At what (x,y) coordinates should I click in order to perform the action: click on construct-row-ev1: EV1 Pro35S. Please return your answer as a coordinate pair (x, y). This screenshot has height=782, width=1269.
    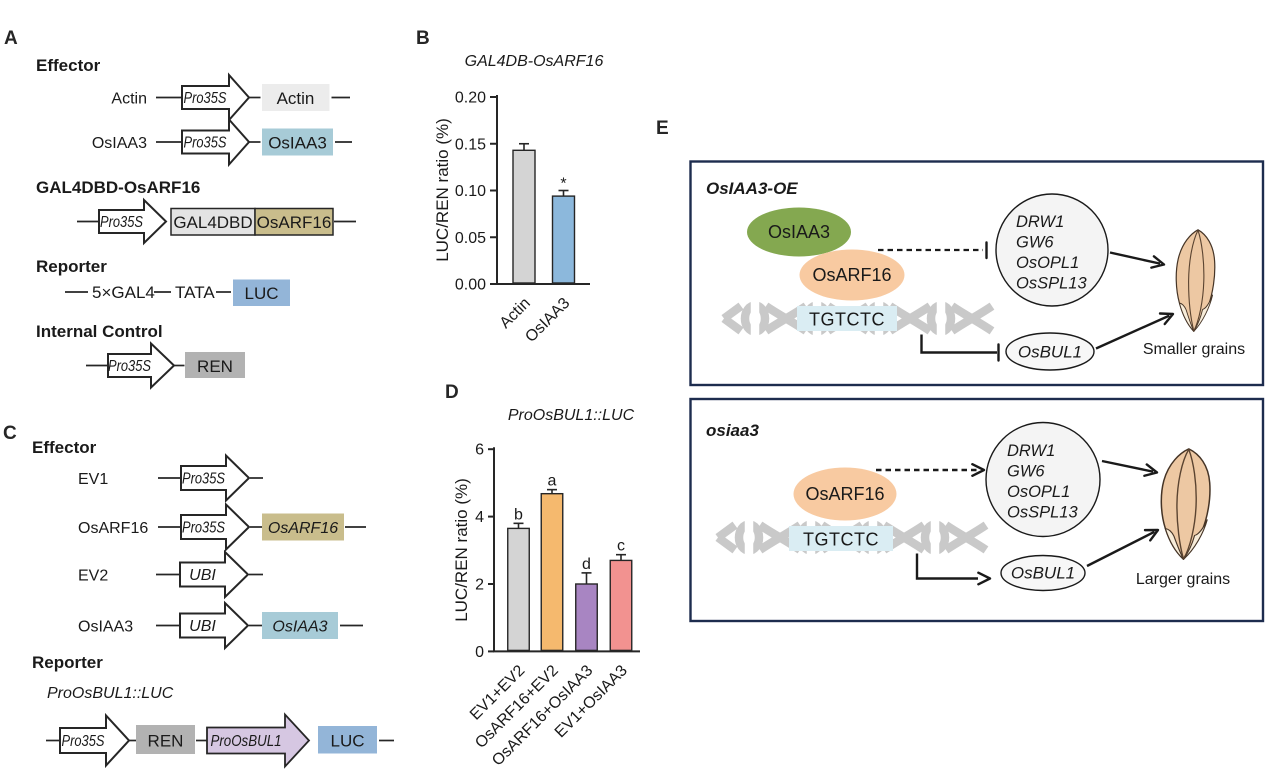
    Looking at the image, I should click on (170, 478).